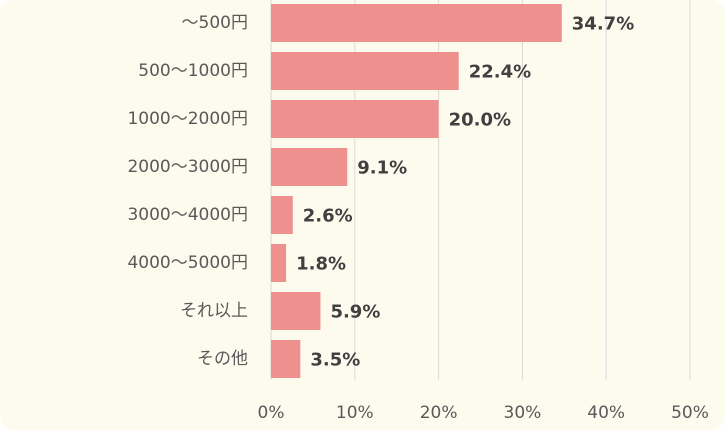  What do you see at coordinates (335, 360) in the screenshot?
I see `value-label-8: 3.5%` at bounding box center [335, 360].